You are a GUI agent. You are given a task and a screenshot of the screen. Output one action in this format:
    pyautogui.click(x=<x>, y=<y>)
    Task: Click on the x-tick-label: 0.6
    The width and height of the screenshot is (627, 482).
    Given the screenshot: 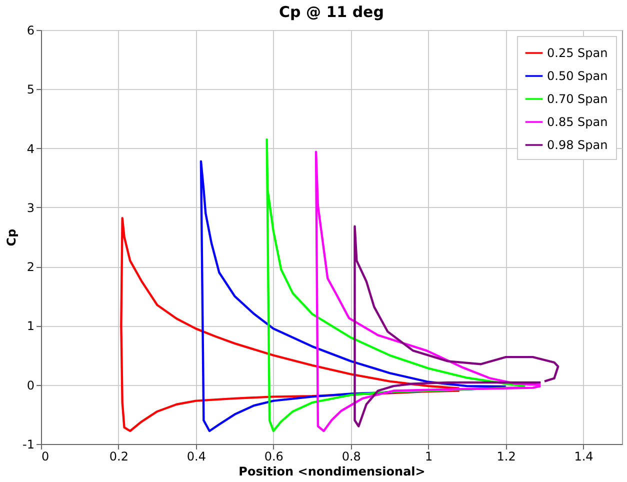 What is the action you would take?
    pyautogui.click(x=274, y=457)
    